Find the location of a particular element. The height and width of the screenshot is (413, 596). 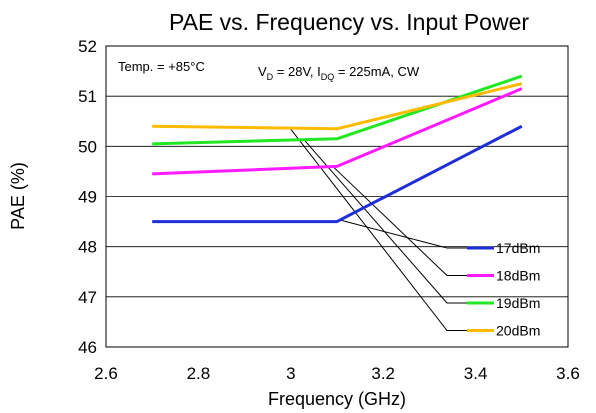

y-axis-label: PAE (%) is located at coordinates (18, 196).